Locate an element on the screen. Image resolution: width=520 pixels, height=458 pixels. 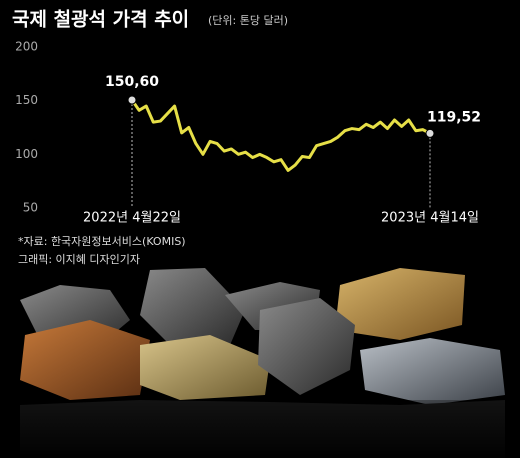
source: *자료: 한국자원정보서비스(KOMIS) is located at coordinates (102, 241).